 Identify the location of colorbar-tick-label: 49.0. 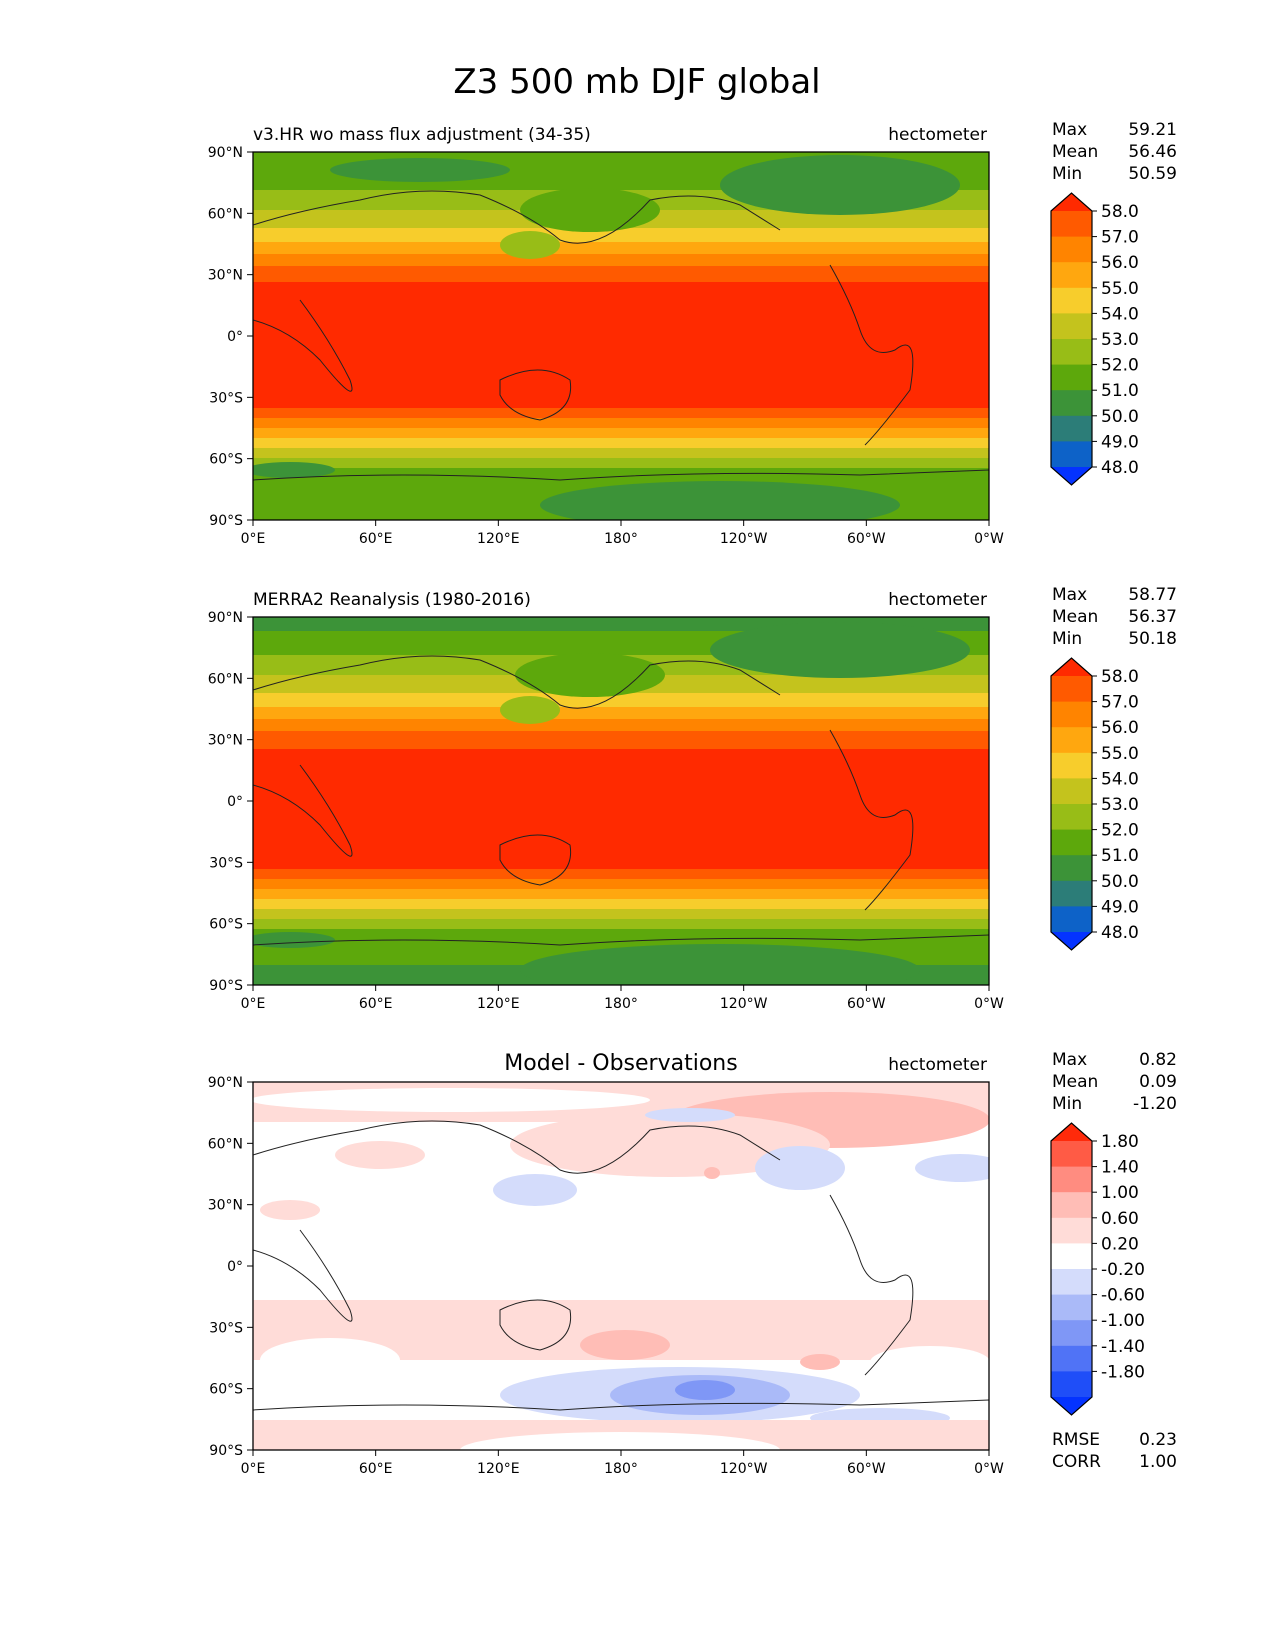
(1120, 442).